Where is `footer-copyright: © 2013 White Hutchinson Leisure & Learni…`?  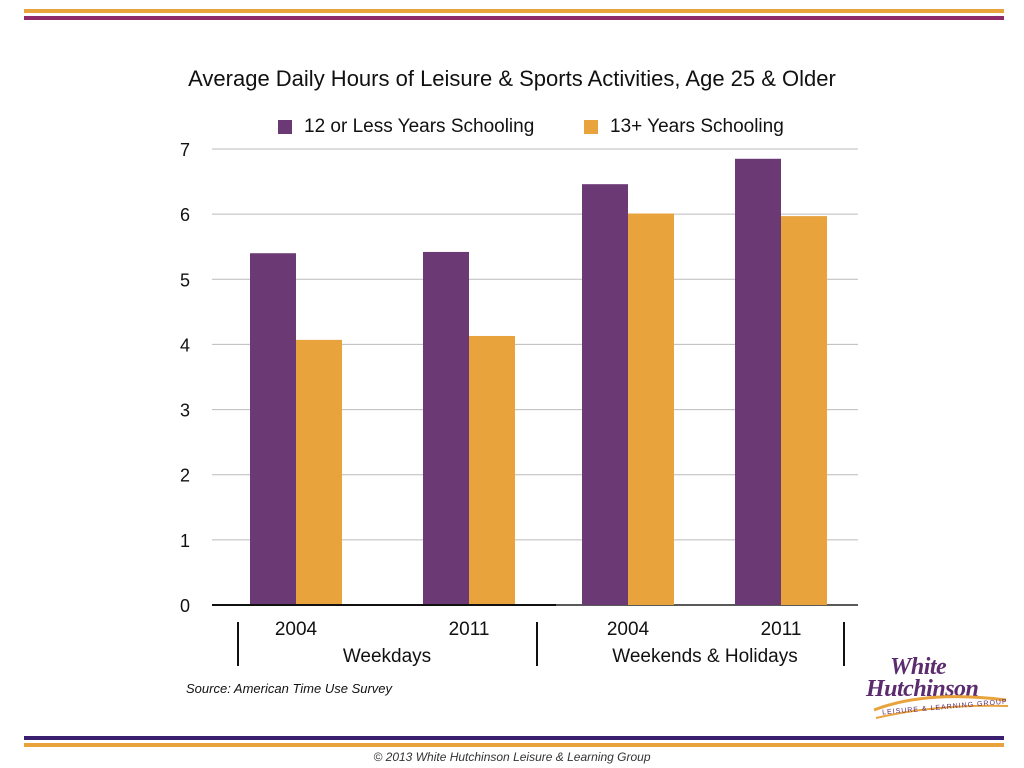
footer-copyright: © 2013 White Hutchinson Leisure & Learni… is located at coordinates (512, 757).